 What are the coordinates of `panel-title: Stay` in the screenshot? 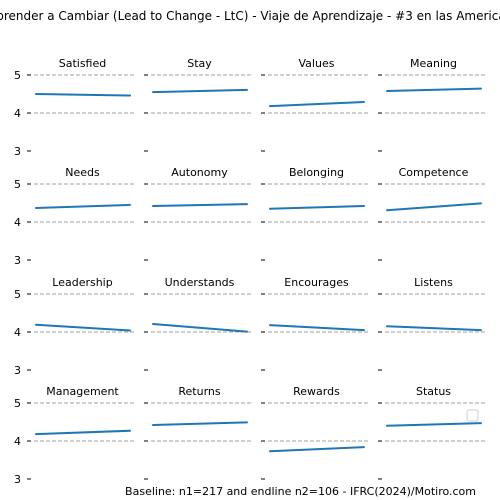 It's located at (199, 63).